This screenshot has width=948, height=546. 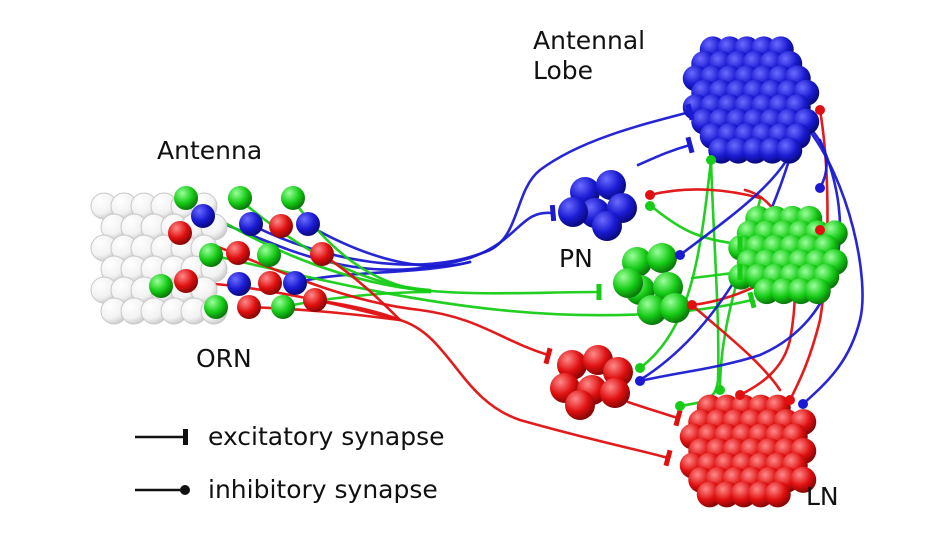 What do you see at coordinates (817, 291) in the screenshot?
I see `green-glomerulus-cell` at bounding box center [817, 291].